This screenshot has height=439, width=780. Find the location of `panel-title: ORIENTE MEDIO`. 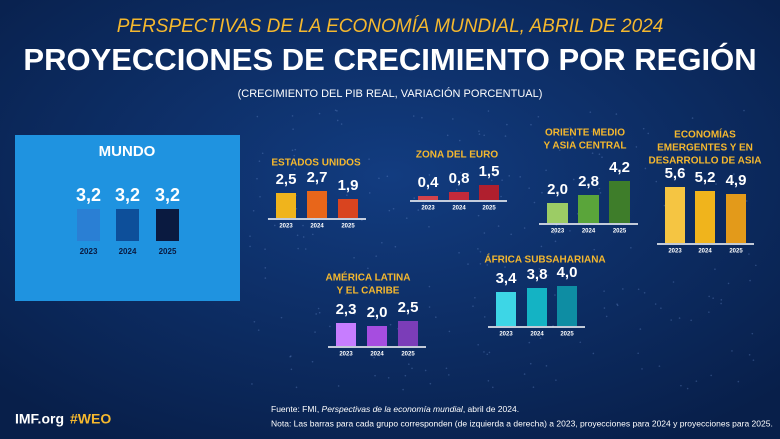

panel-title: ORIENTE MEDIO is located at coordinates (585, 133).